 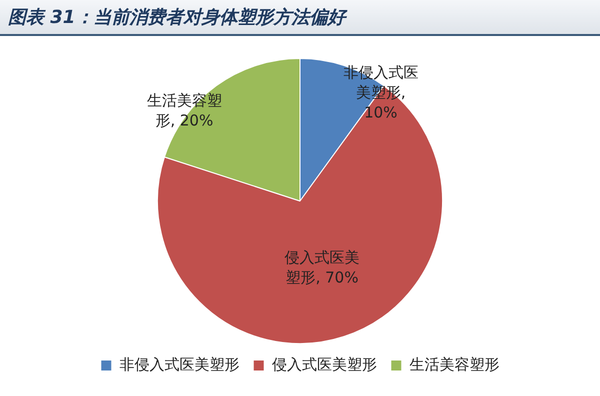 What do you see at coordinates (454, 364) in the screenshot?
I see `legend-label: 生活美容塑形` at bounding box center [454, 364].